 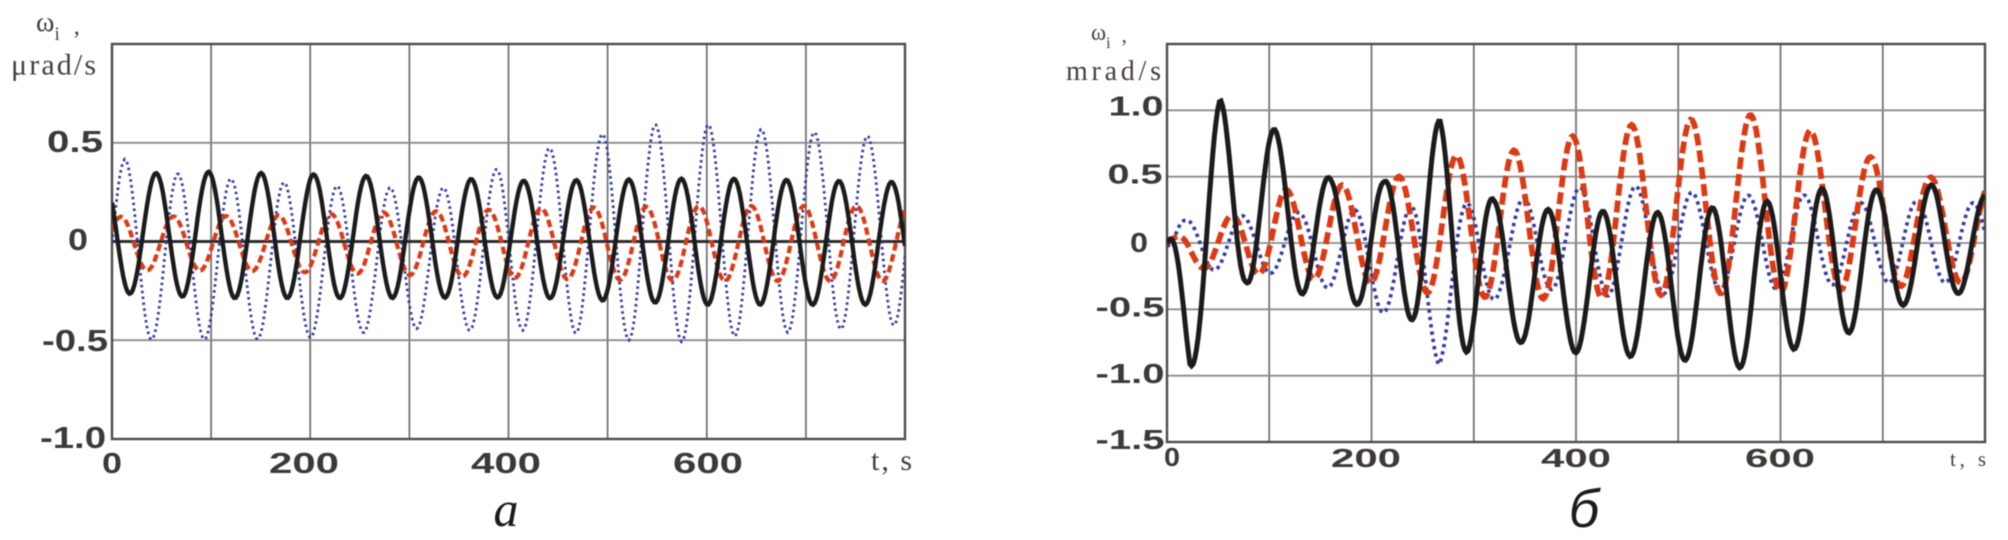 I want to click on svg-text: б, so click(x=1585, y=509).